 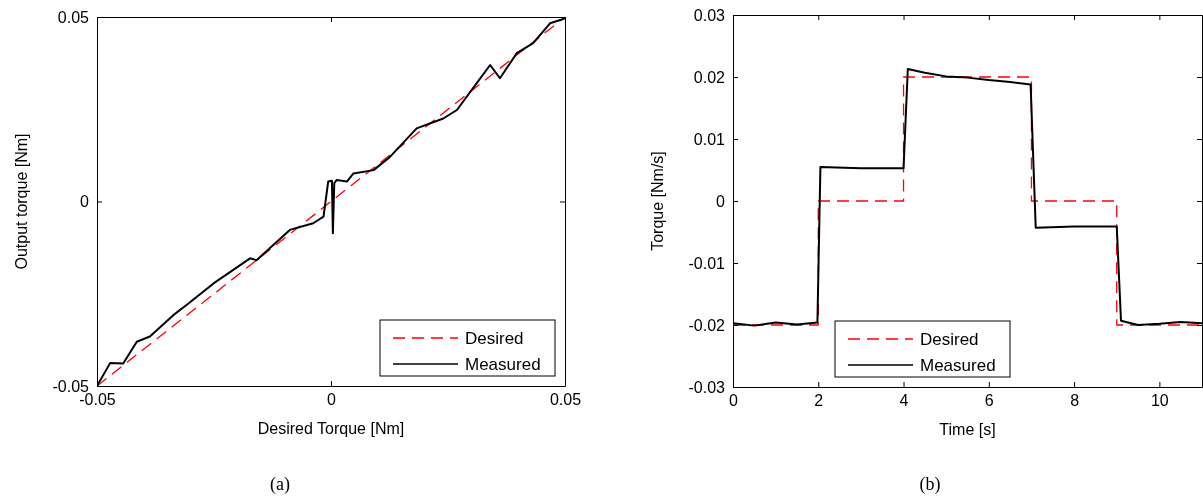 I want to click on y-tick-label: 0.03, so click(x=709, y=15).